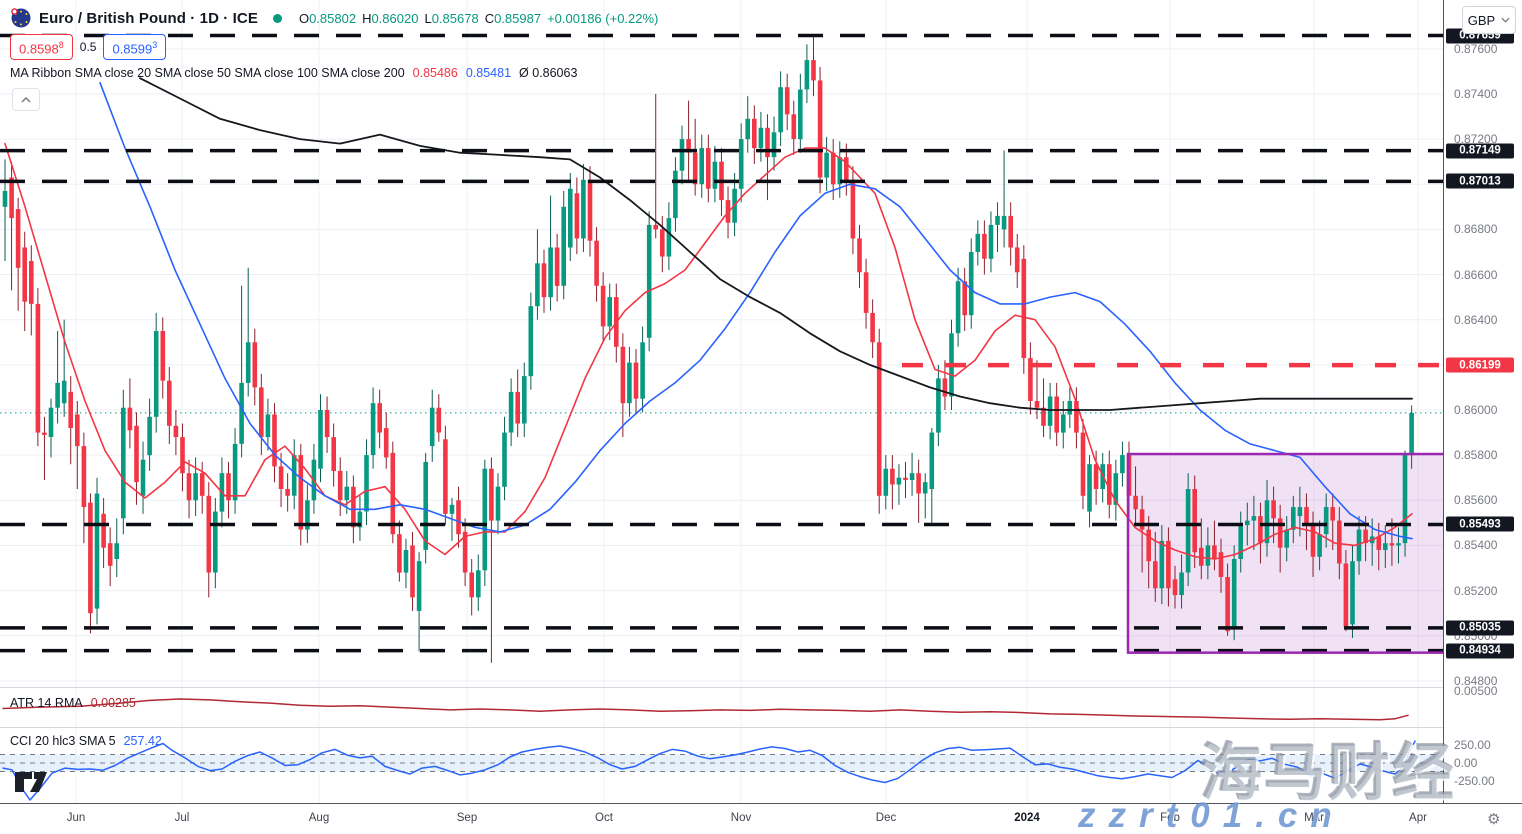 Image resolution: width=1522 pixels, height=834 pixels. What do you see at coordinates (319, 818) in the screenshot?
I see `month-label: Aug` at bounding box center [319, 818].